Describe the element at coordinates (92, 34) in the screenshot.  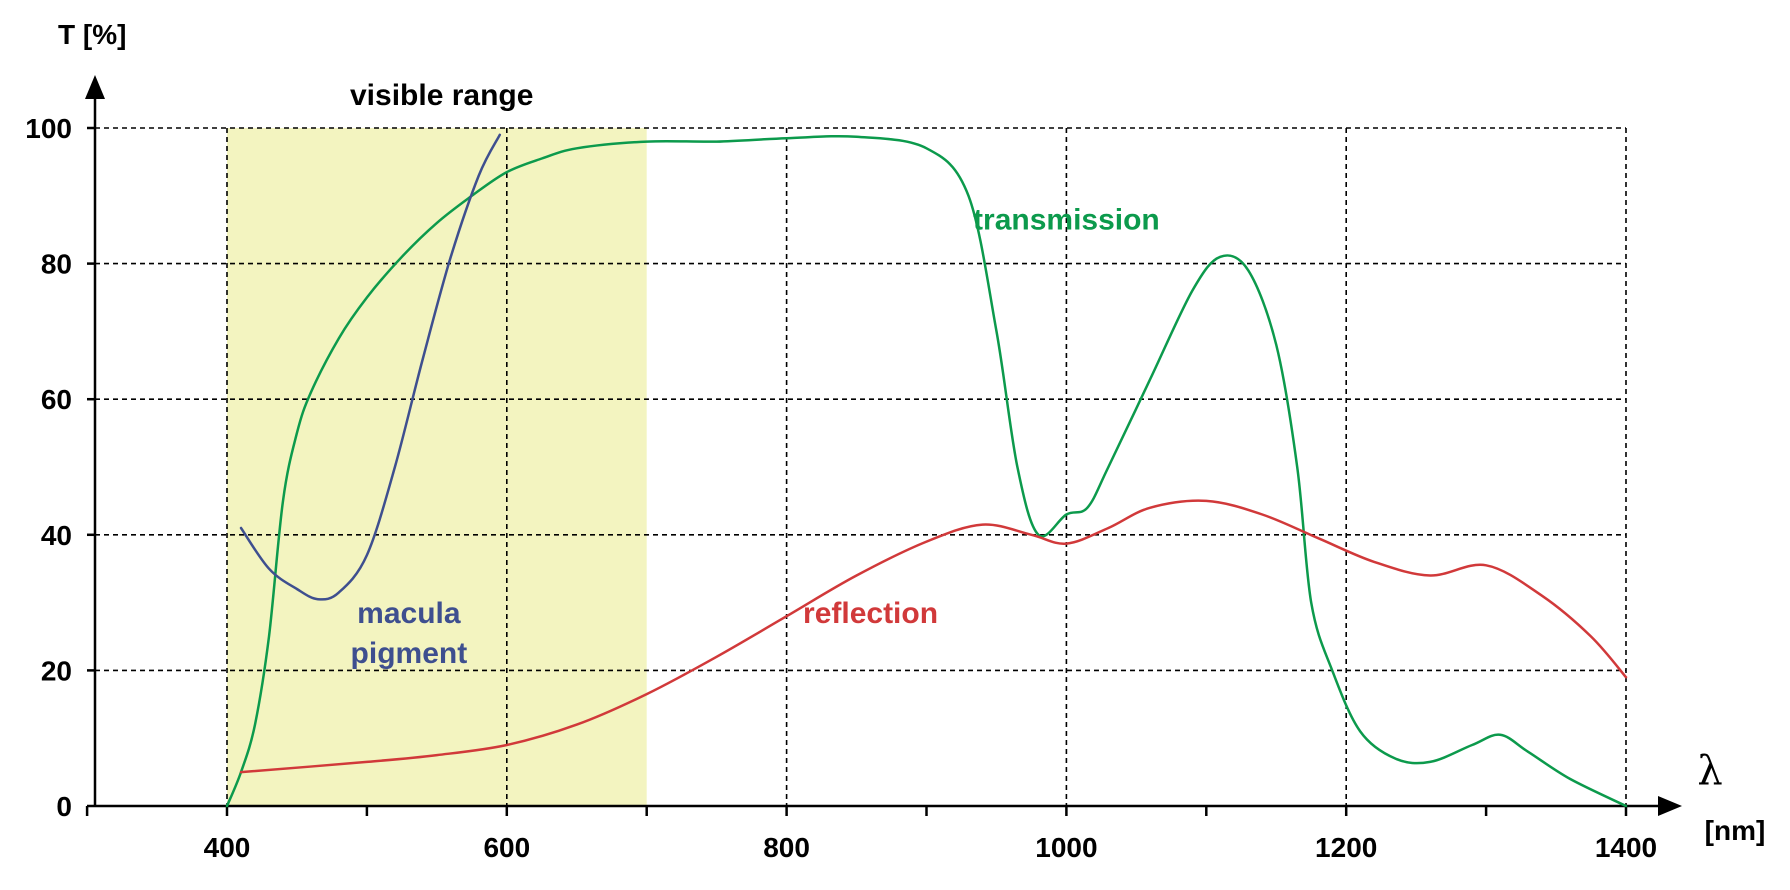
I see `y-axis-title: T [%]` at that location.